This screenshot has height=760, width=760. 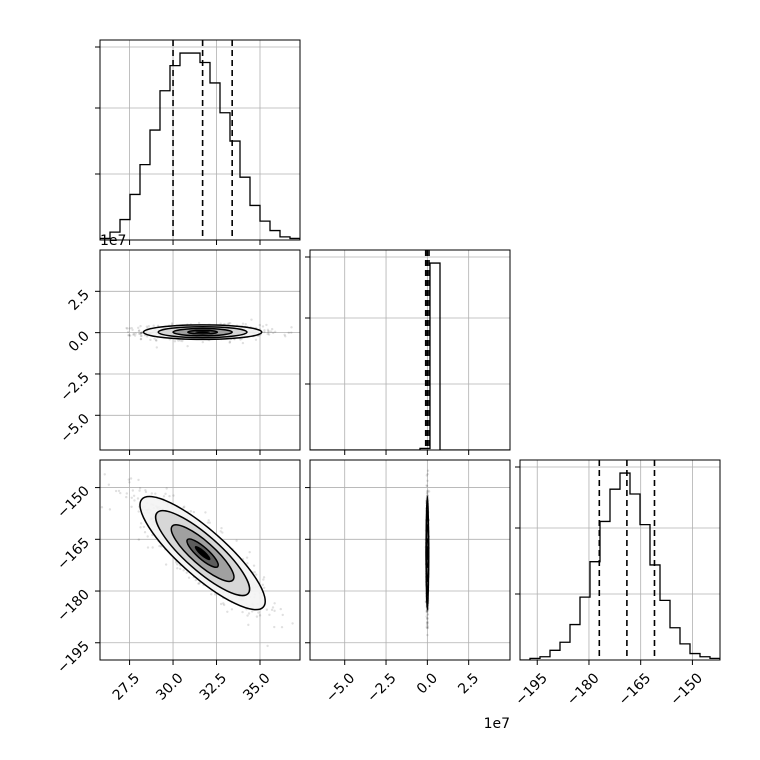 I want to click on y-offset-label: 1e7, so click(x=113, y=241).